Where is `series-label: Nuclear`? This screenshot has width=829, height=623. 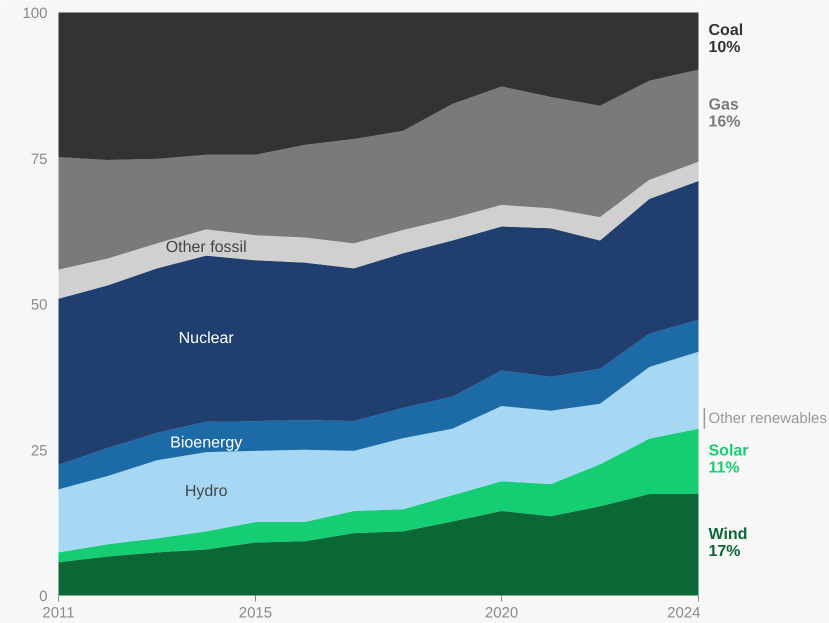 series-label: Nuclear is located at coordinates (206, 339).